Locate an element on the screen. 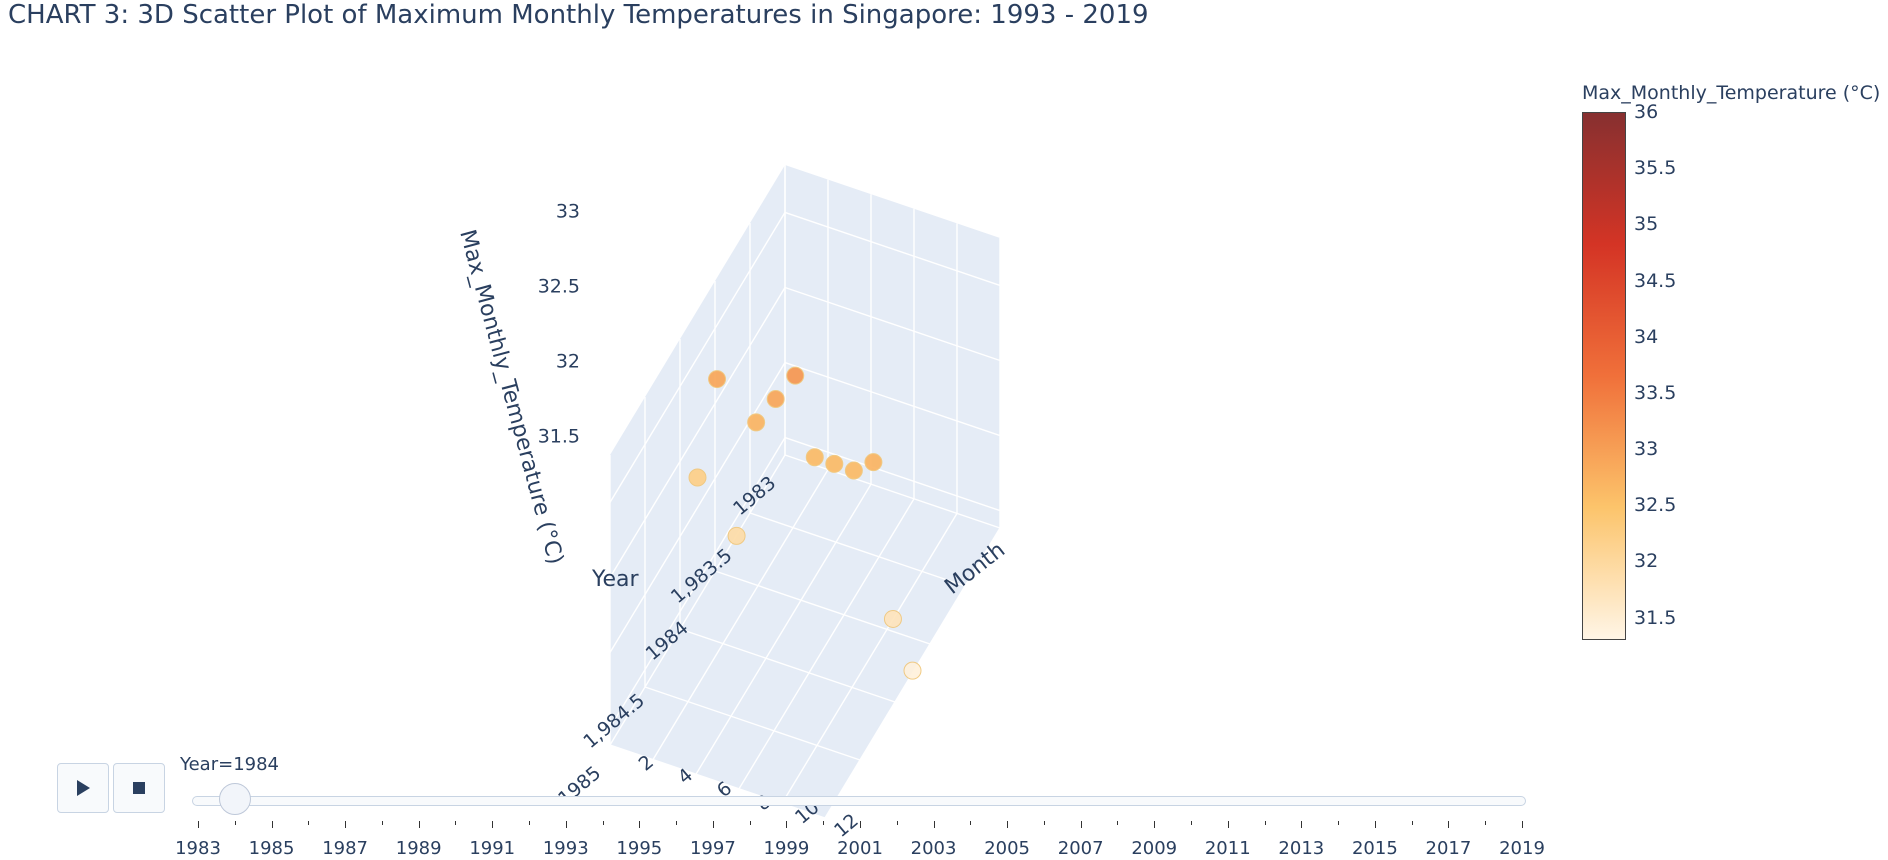  stop-button is located at coordinates (139, 788).